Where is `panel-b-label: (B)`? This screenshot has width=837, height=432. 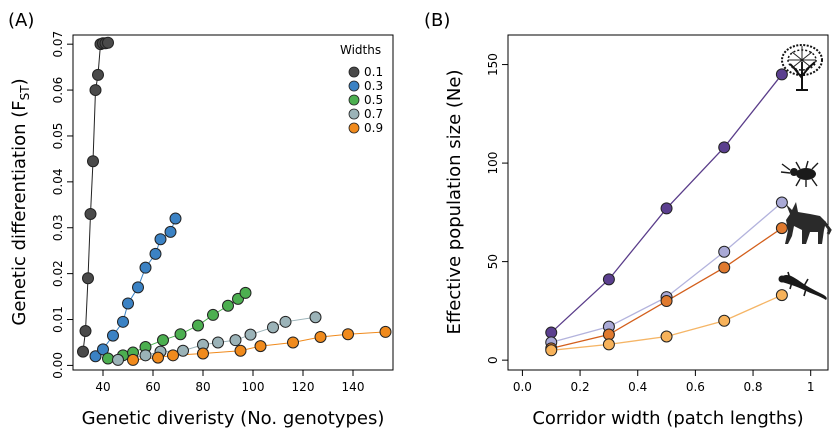
panel-b-label: (B) is located at coordinates (437, 20).